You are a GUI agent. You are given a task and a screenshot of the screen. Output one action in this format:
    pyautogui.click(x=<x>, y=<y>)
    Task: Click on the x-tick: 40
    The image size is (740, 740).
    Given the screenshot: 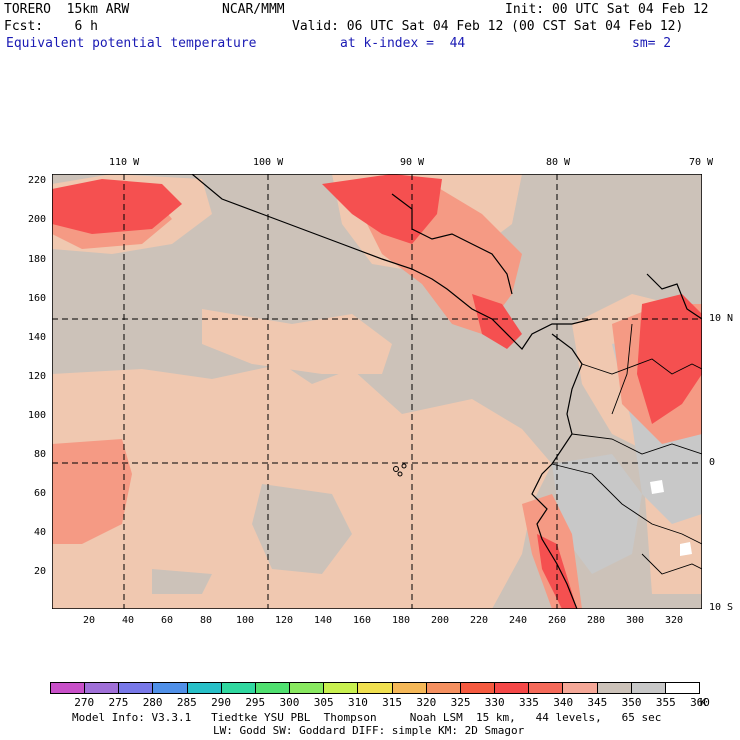 What is the action you would take?
    pyautogui.click(x=128, y=620)
    